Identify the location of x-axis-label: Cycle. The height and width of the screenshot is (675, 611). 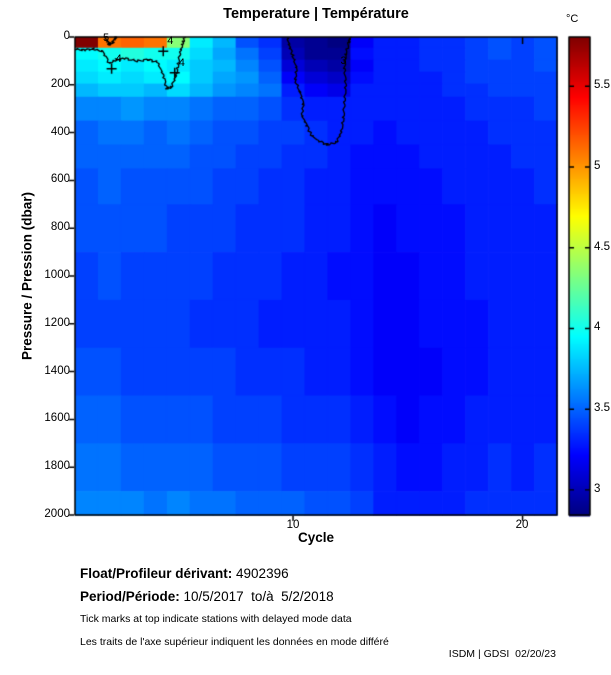
(316, 537).